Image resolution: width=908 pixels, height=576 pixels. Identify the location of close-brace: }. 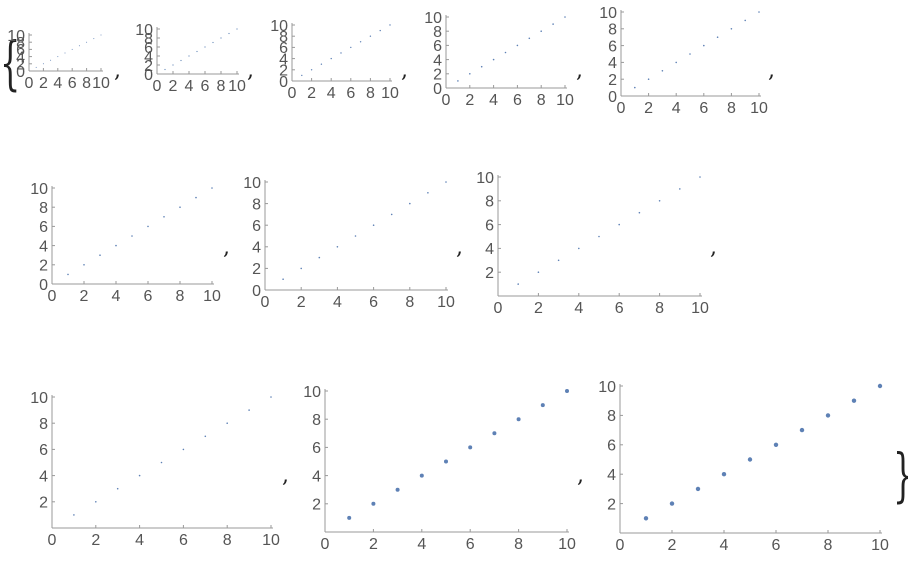
(900, 476).